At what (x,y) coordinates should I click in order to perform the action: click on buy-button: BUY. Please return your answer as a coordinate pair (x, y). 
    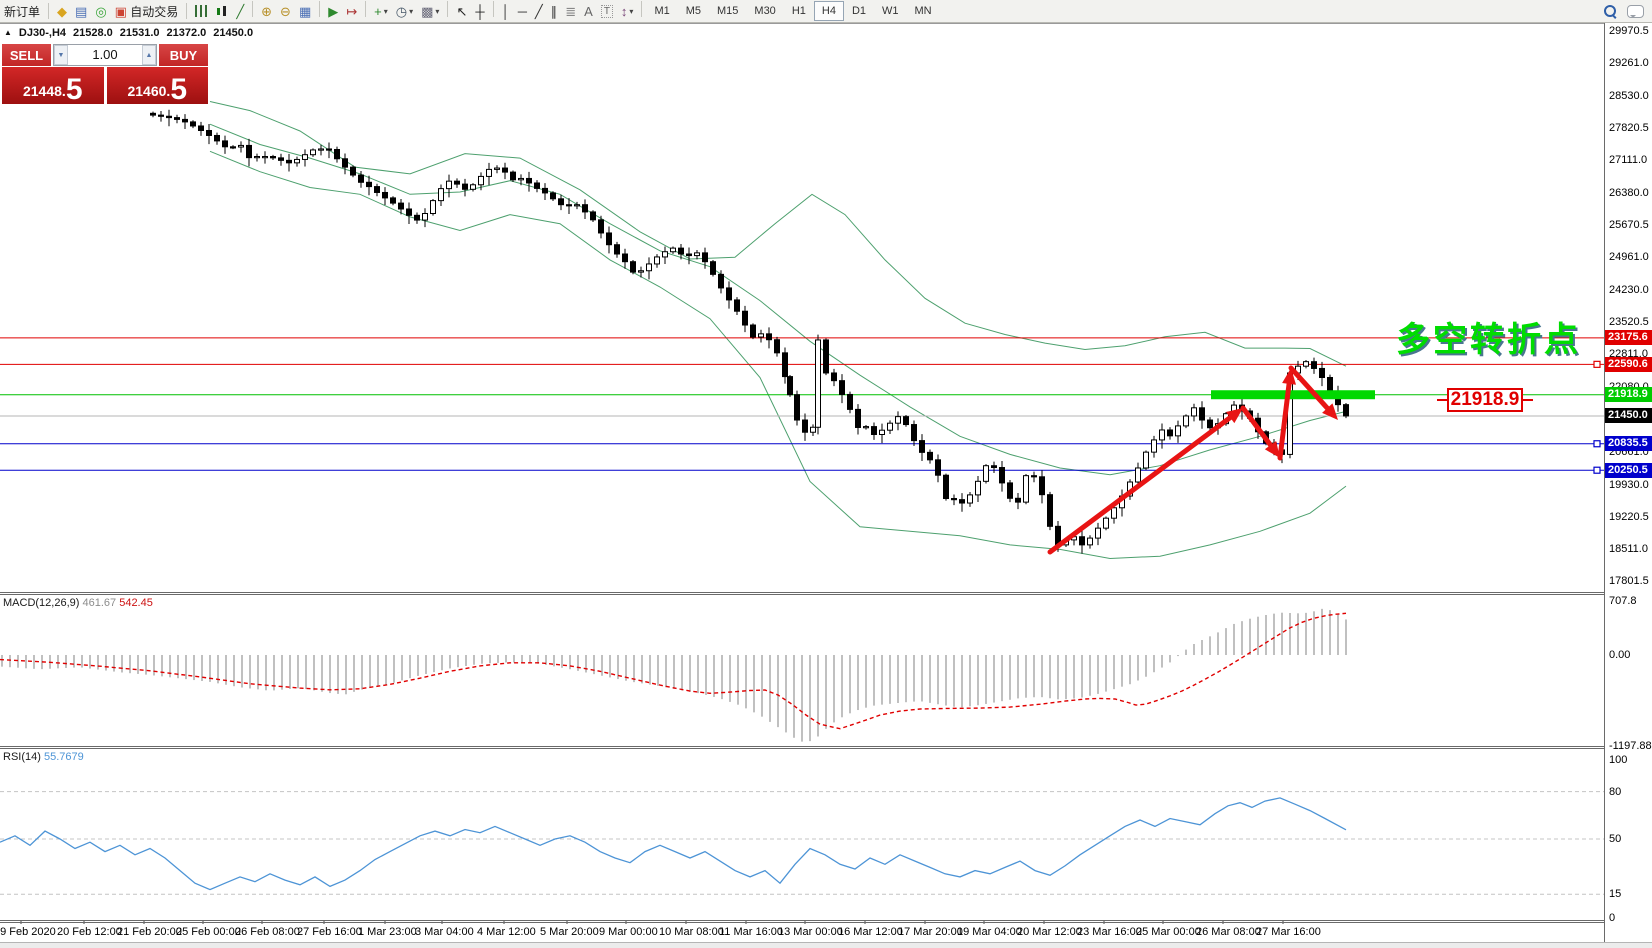
    Looking at the image, I should click on (183, 55).